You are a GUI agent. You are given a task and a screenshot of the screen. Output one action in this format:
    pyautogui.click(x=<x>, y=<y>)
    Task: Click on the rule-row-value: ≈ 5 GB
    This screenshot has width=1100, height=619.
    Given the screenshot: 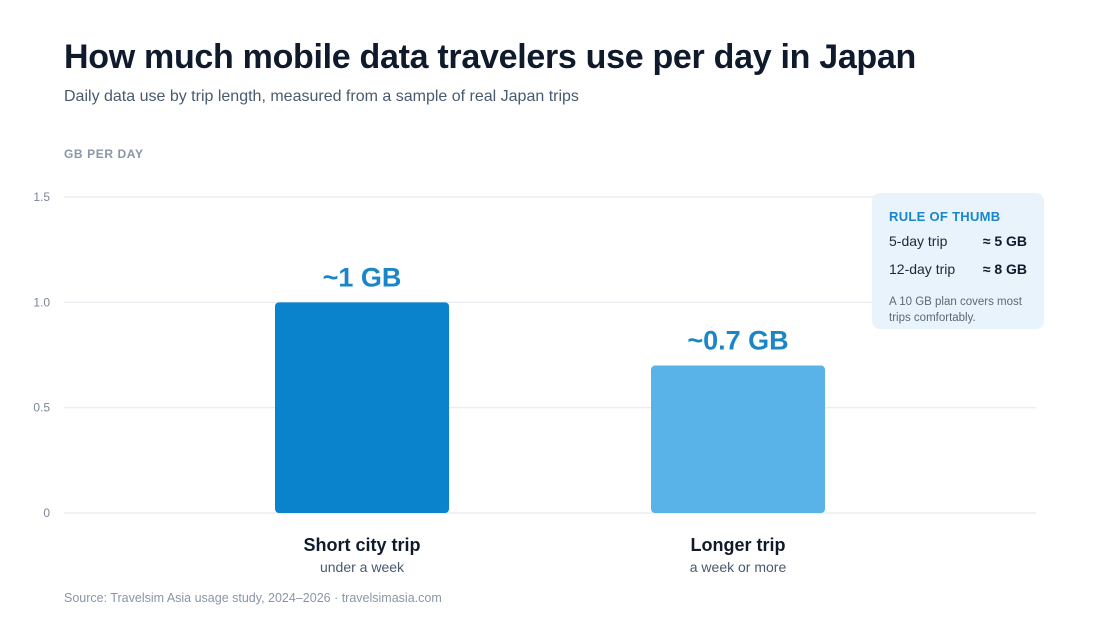 What is the action you would take?
    pyautogui.click(x=1004, y=241)
    